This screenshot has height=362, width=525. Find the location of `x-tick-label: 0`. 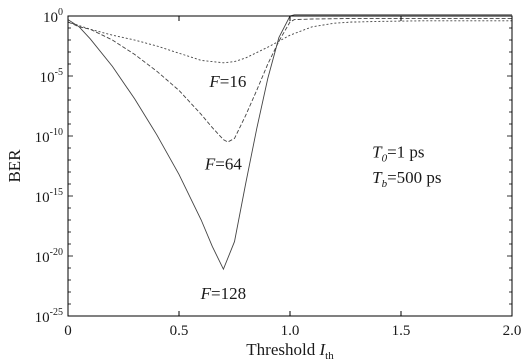

x-tick-label: 0 is located at coordinates (68, 331).